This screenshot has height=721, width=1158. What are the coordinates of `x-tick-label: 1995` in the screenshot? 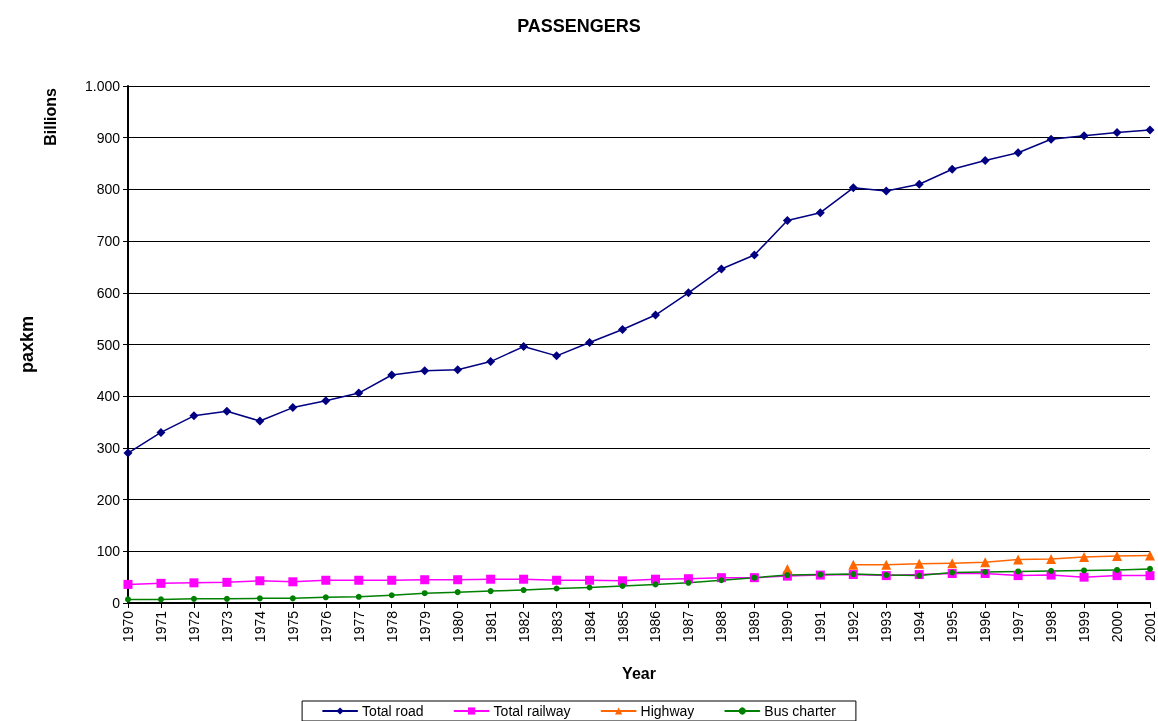 It's located at (952, 626).